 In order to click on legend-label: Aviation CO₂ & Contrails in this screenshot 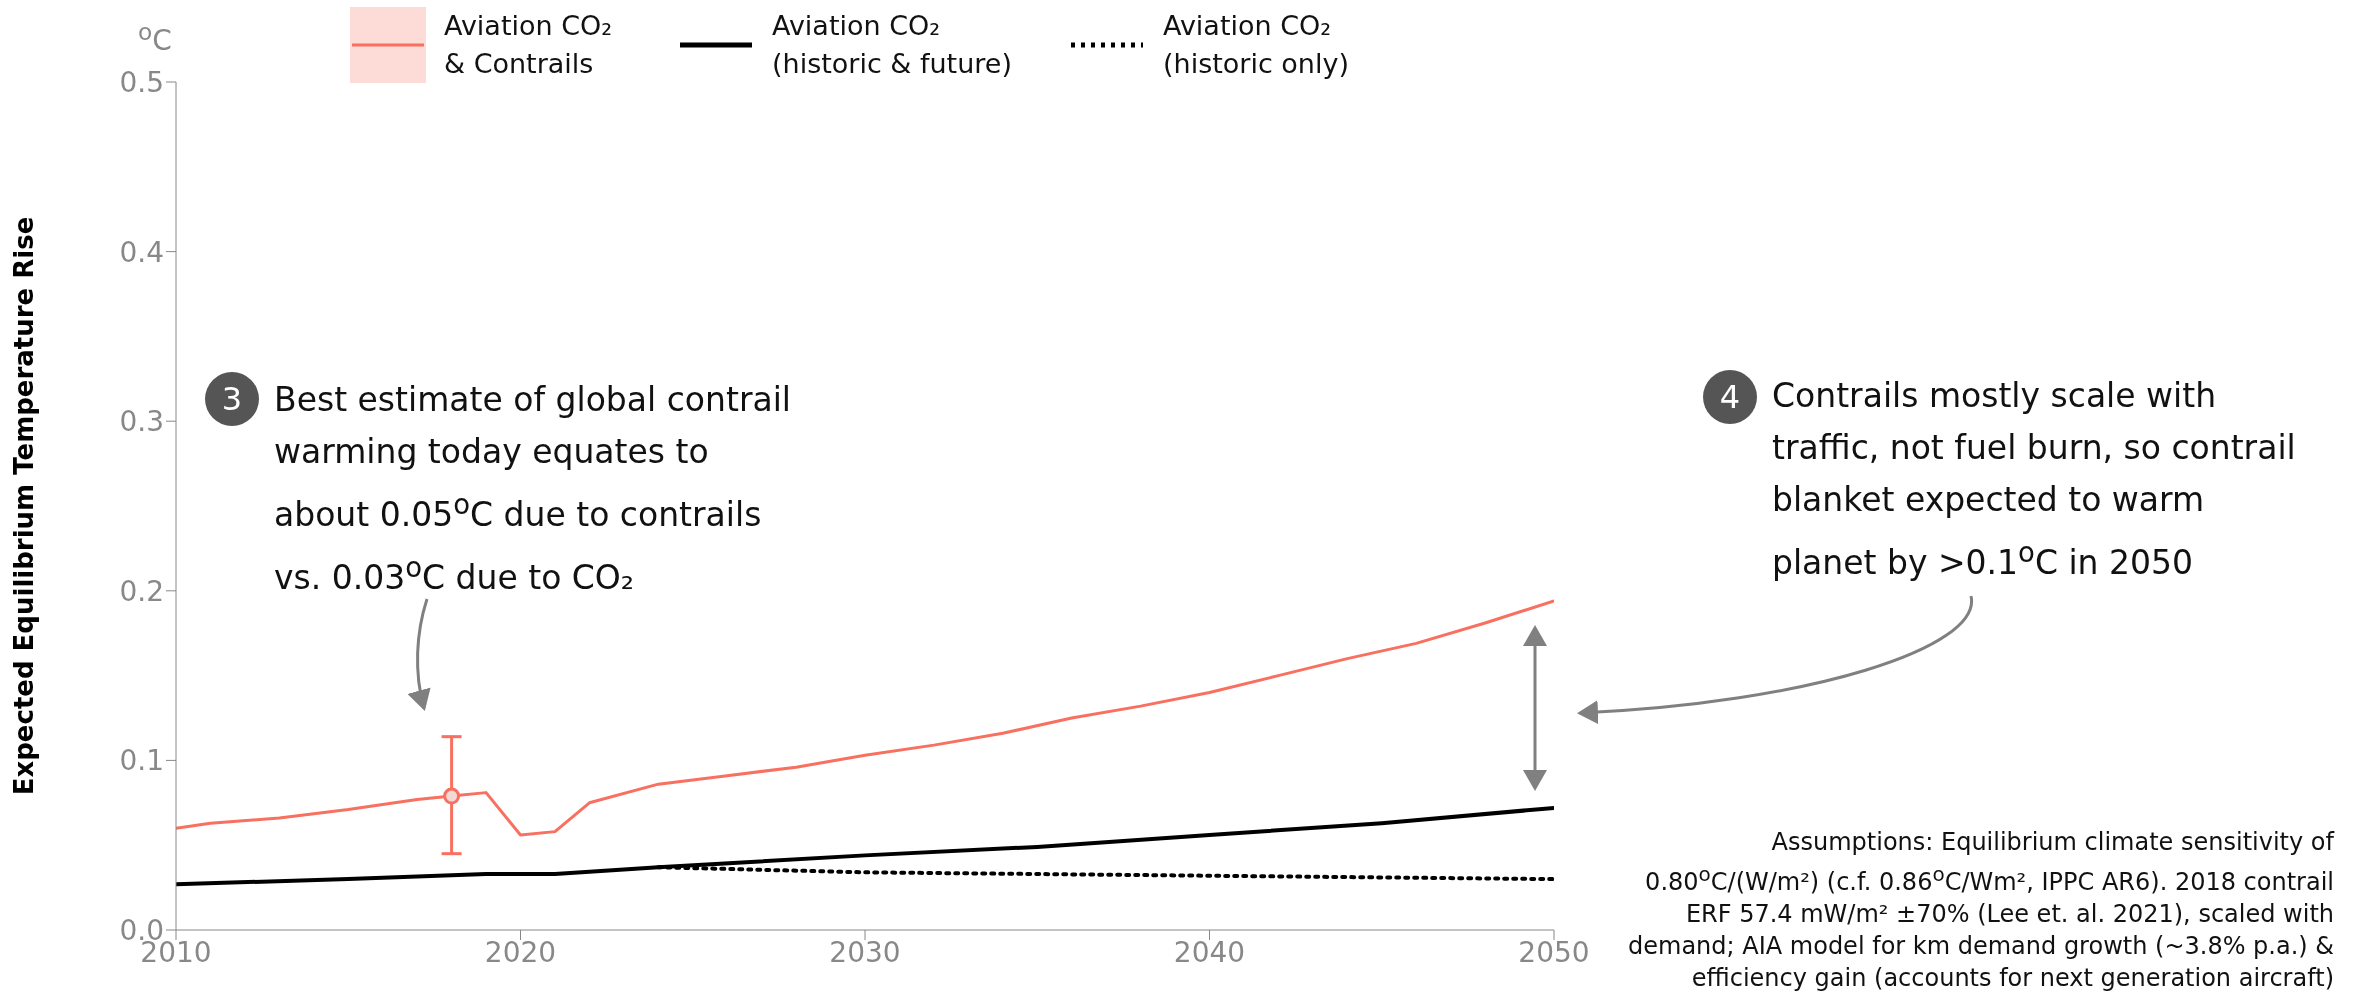, I will do `click(528, 45)`.